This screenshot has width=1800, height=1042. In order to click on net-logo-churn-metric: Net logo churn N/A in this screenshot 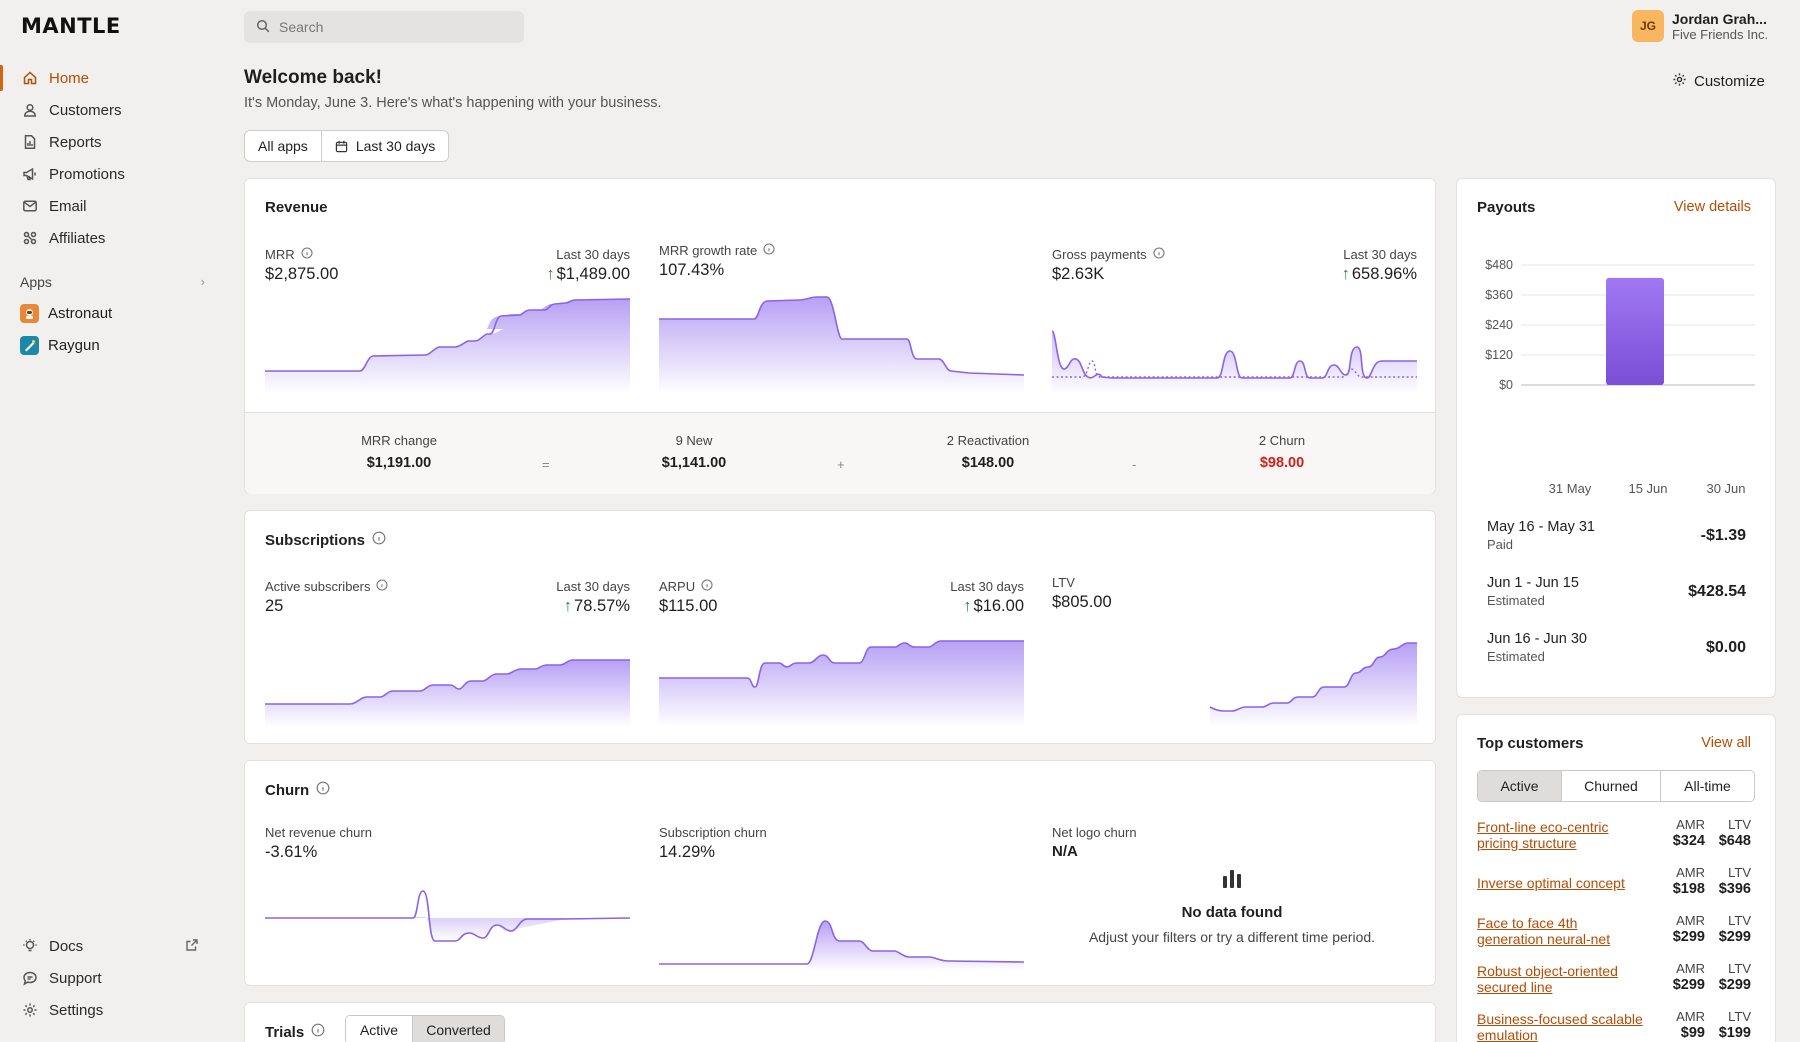, I will do `click(1234, 842)`.